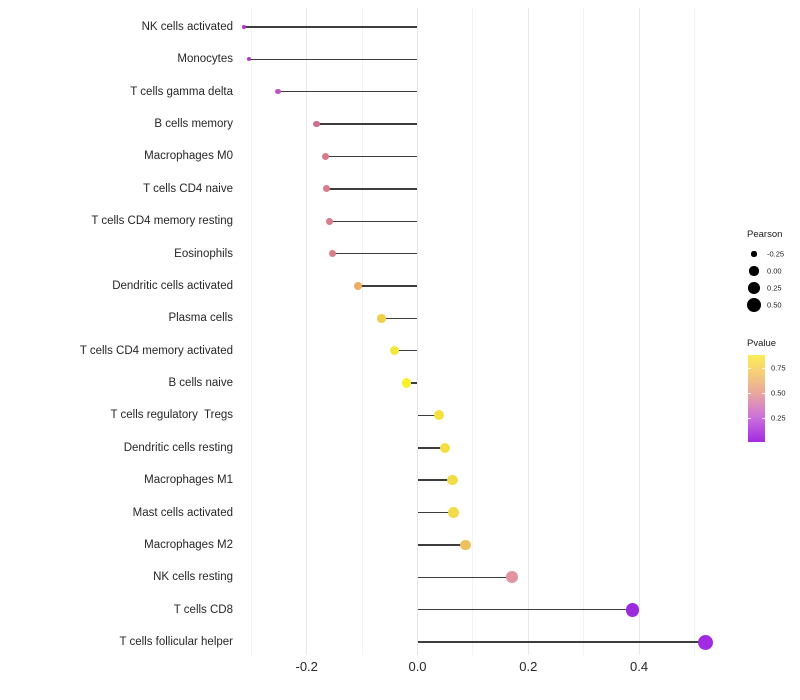  Describe the element at coordinates (188, 544) in the screenshot. I see `y-axis-label: Macrophages M2` at that location.